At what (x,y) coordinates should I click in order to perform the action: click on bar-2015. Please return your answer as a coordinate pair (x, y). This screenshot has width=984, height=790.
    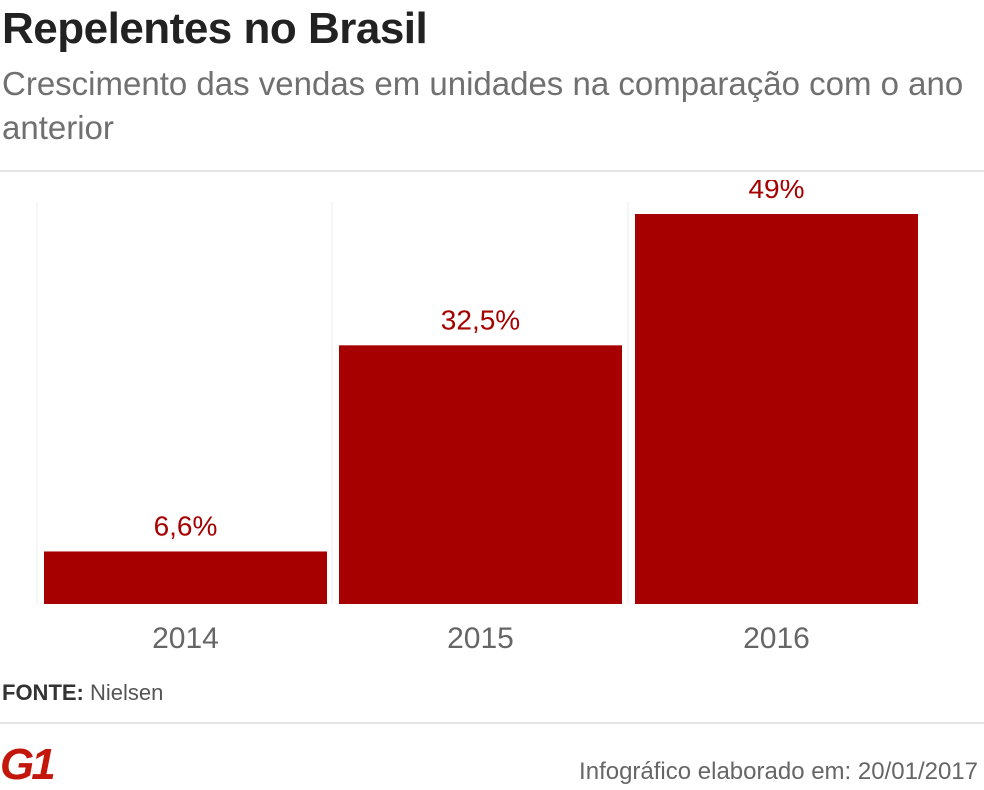
    Looking at the image, I should click on (480, 474).